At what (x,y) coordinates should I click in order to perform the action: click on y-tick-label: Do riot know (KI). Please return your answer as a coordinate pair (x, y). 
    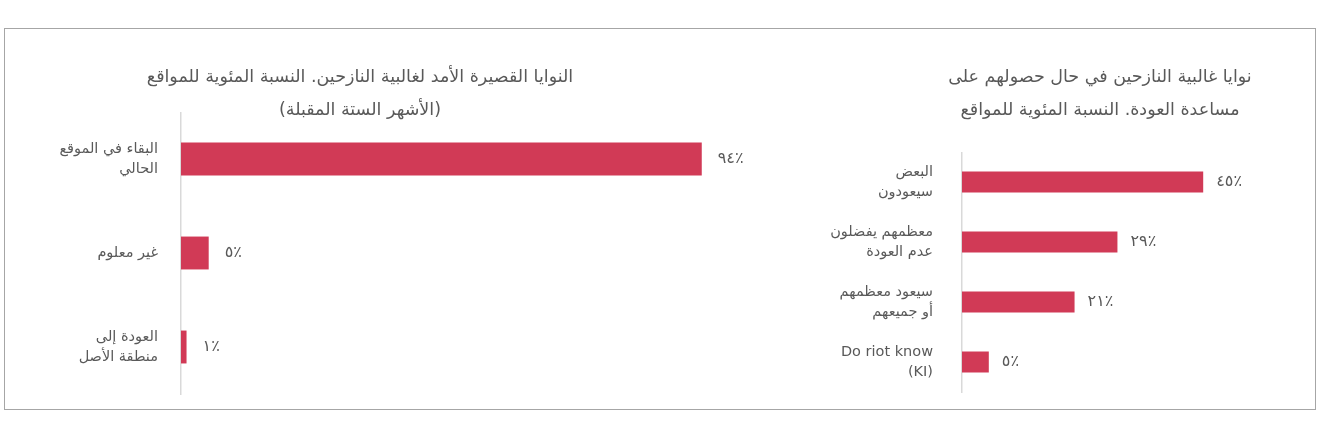
    Looking at the image, I should click on (887, 360).